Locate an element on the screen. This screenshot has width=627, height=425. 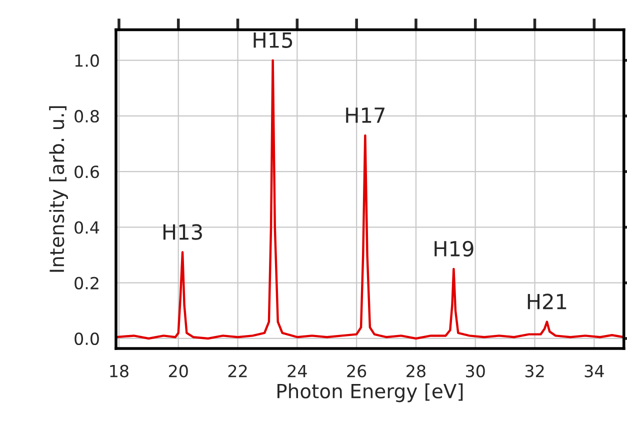
x-tick-label: 28 is located at coordinates (416, 371).